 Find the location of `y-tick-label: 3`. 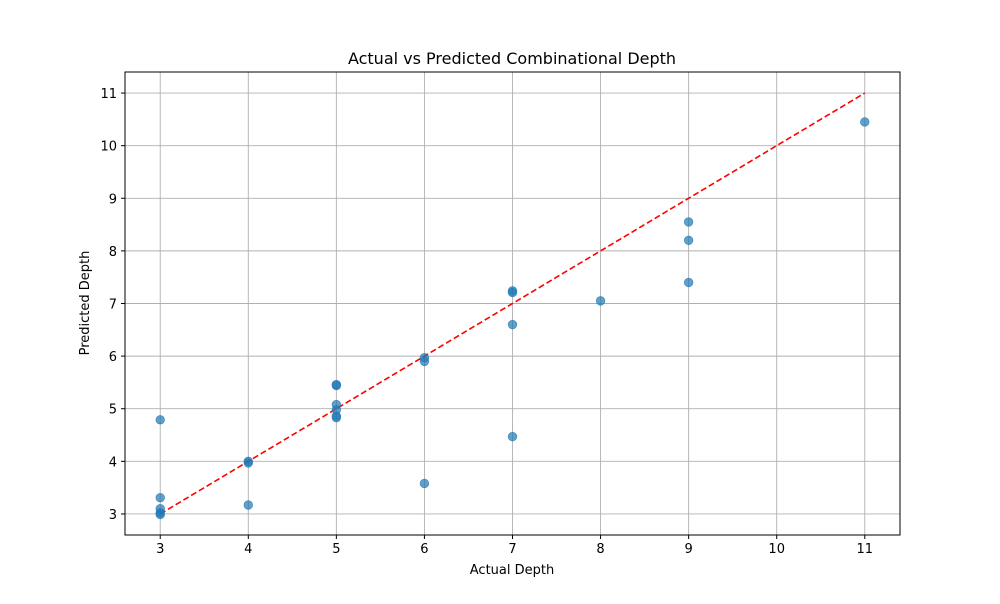

y-tick-label: 3 is located at coordinates (113, 515).